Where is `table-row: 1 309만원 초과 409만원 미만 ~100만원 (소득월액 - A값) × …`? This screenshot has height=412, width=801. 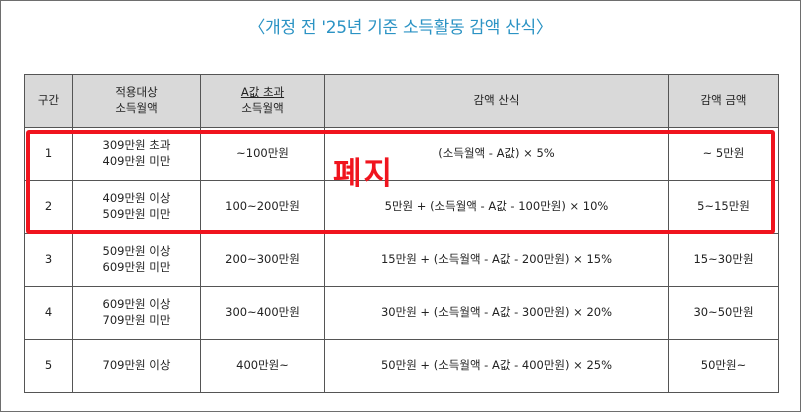
table-row: 1 309만원 초과 409만원 미만 ~100만원 (소득월액 - A값) × … is located at coordinates (401, 154).